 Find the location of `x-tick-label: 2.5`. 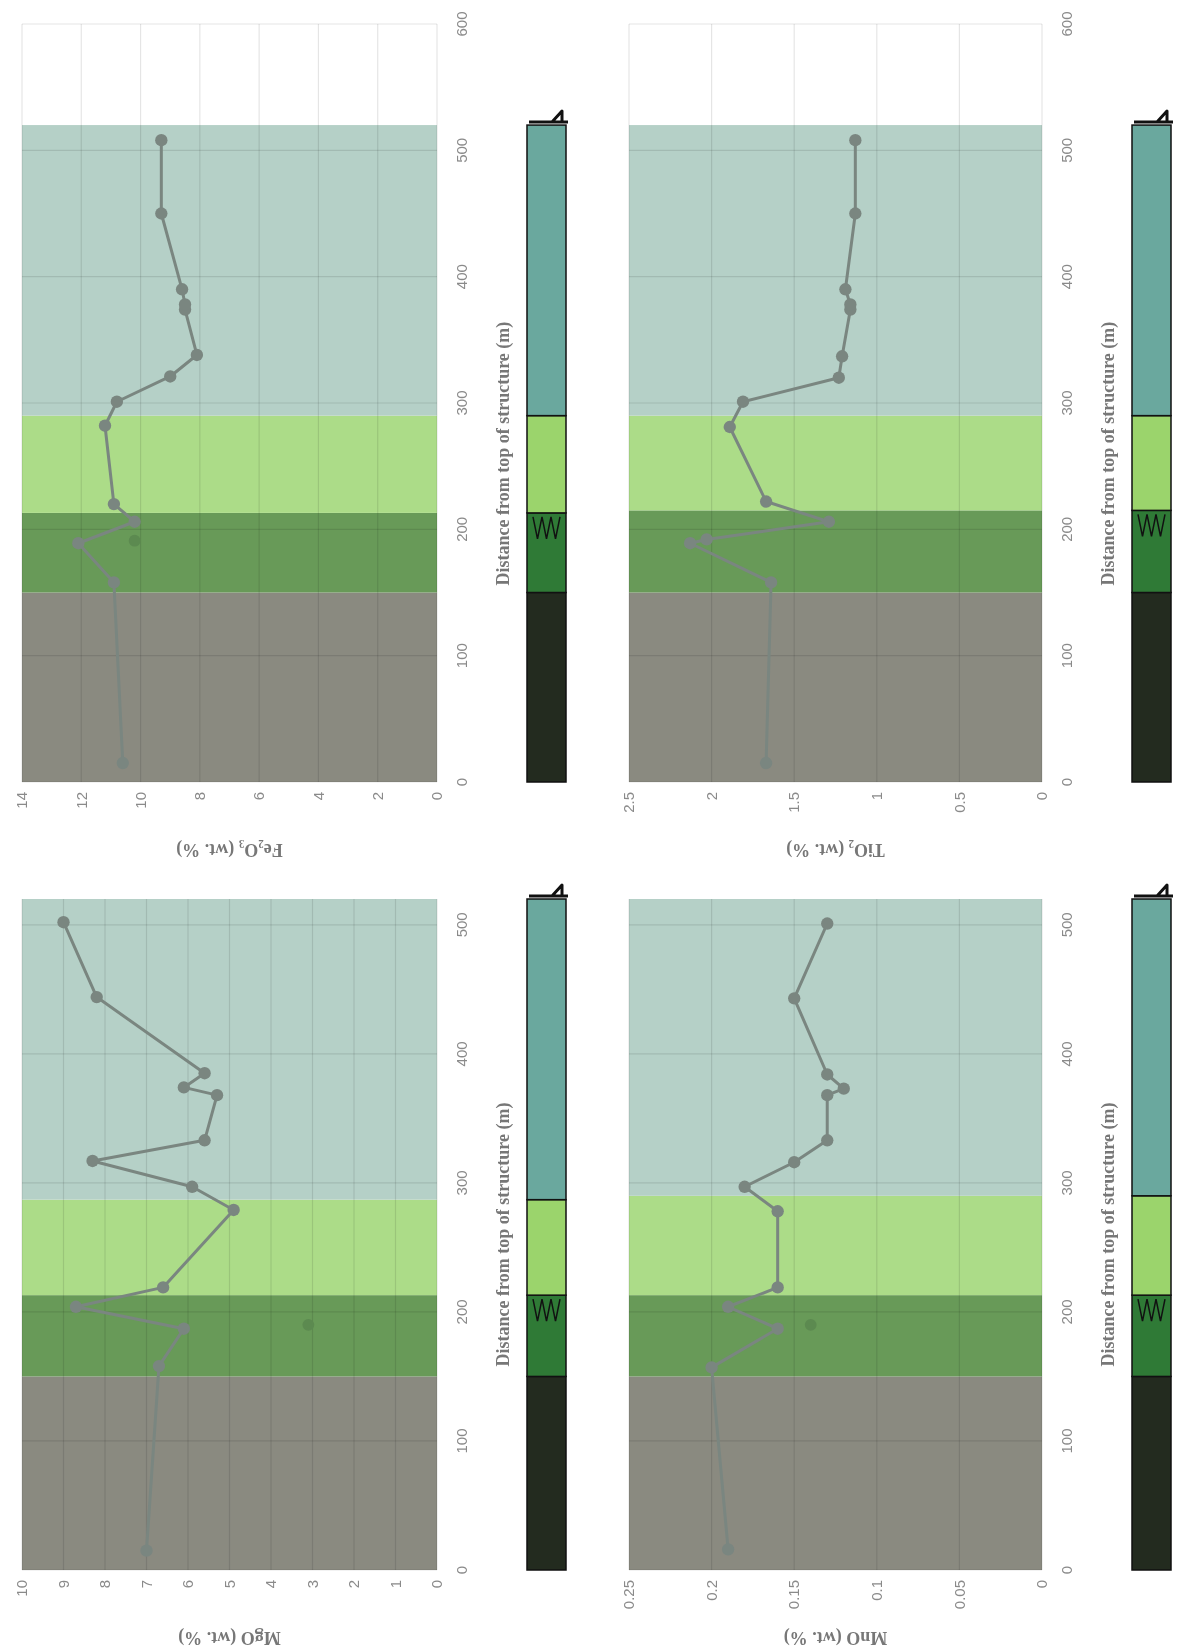

x-tick-label: 2.5 is located at coordinates (629, 802).